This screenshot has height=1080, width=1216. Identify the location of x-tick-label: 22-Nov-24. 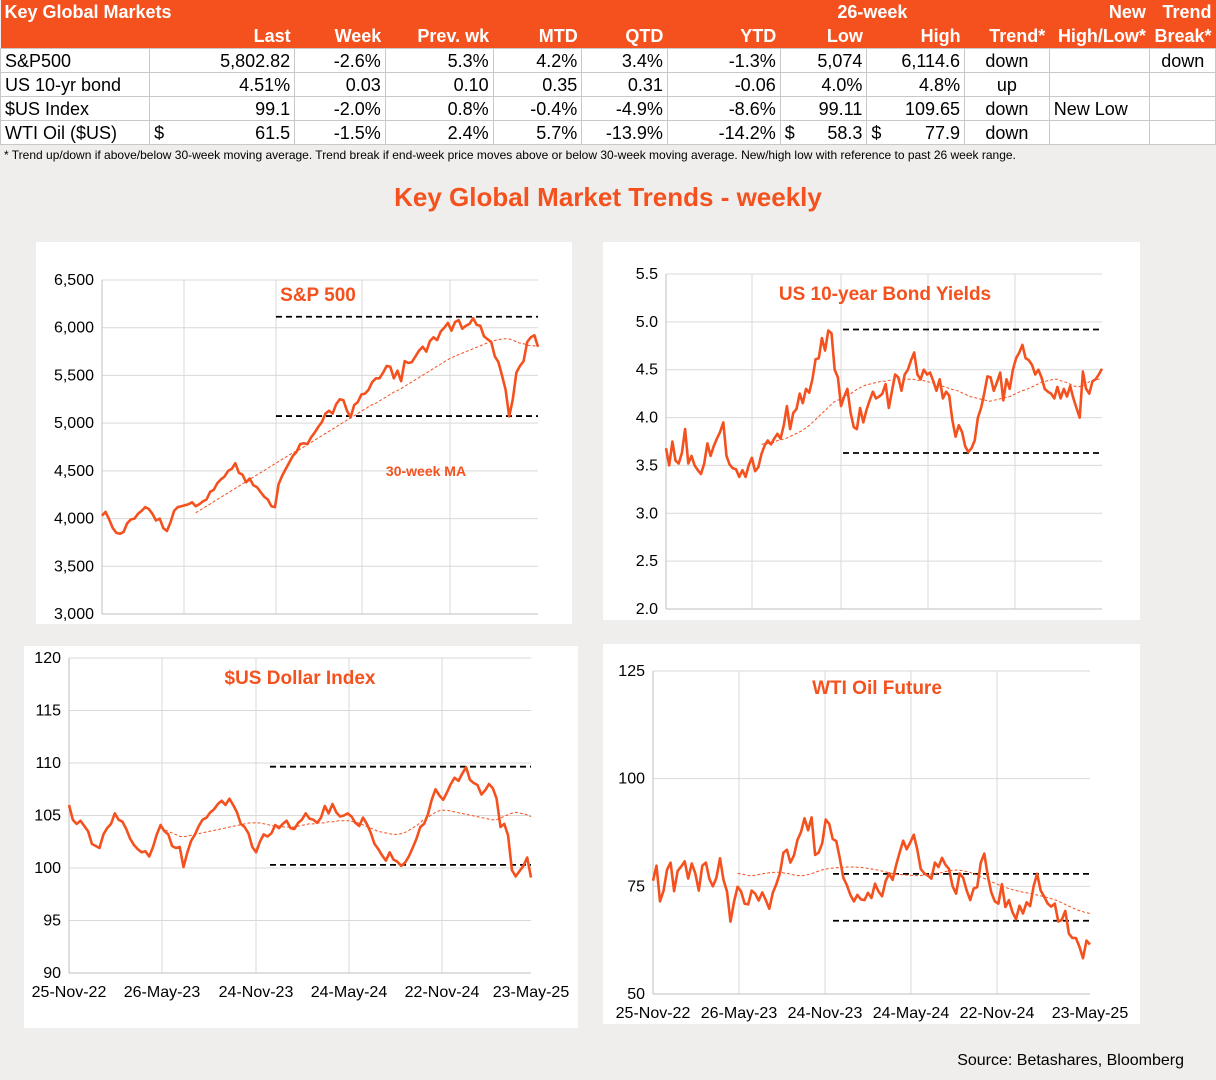
(442, 992).